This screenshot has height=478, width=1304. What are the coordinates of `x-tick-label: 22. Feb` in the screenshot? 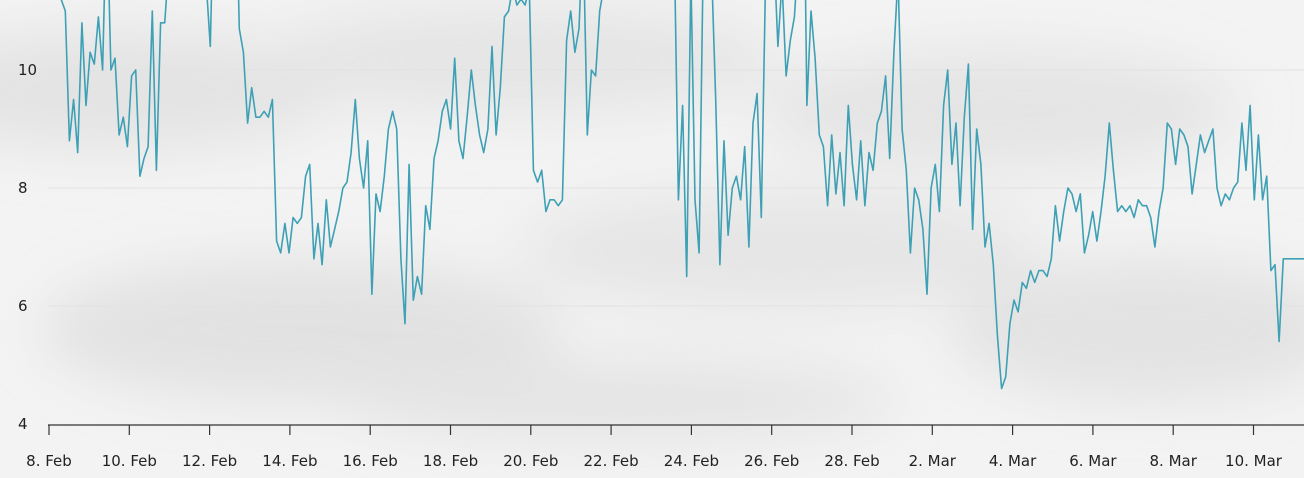 It's located at (611, 461).